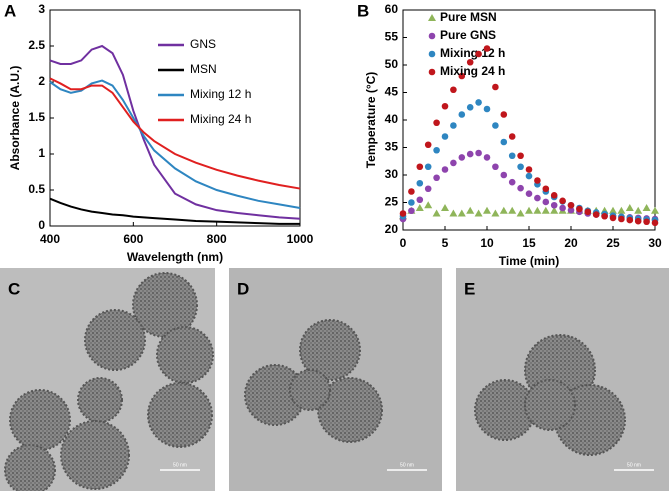 The height and width of the screenshot is (491, 671). Describe the element at coordinates (392, 202) in the screenshot. I see `y-tick-label: 25` at that location.